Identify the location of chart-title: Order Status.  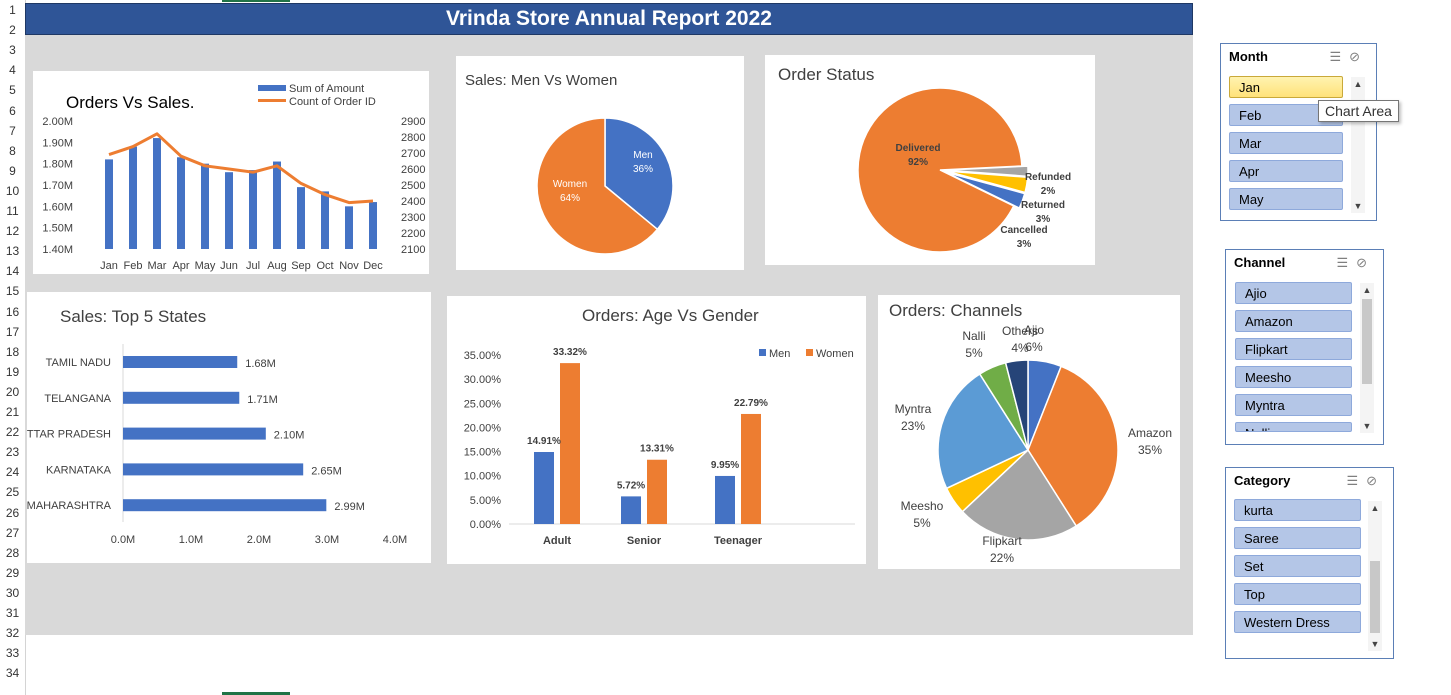
(826, 74).